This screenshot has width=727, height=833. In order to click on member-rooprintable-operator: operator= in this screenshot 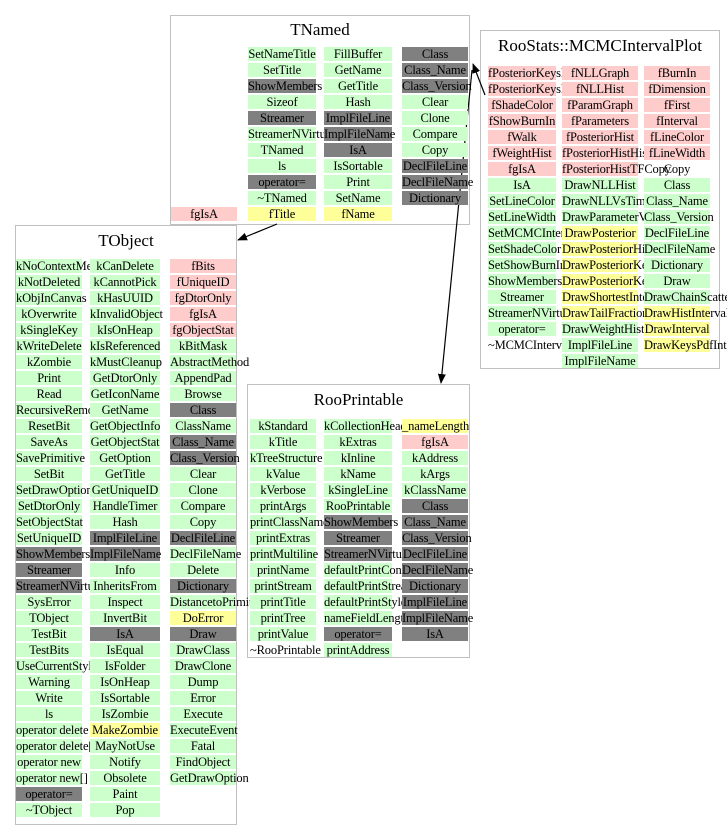, I will do `click(358, 634)`.